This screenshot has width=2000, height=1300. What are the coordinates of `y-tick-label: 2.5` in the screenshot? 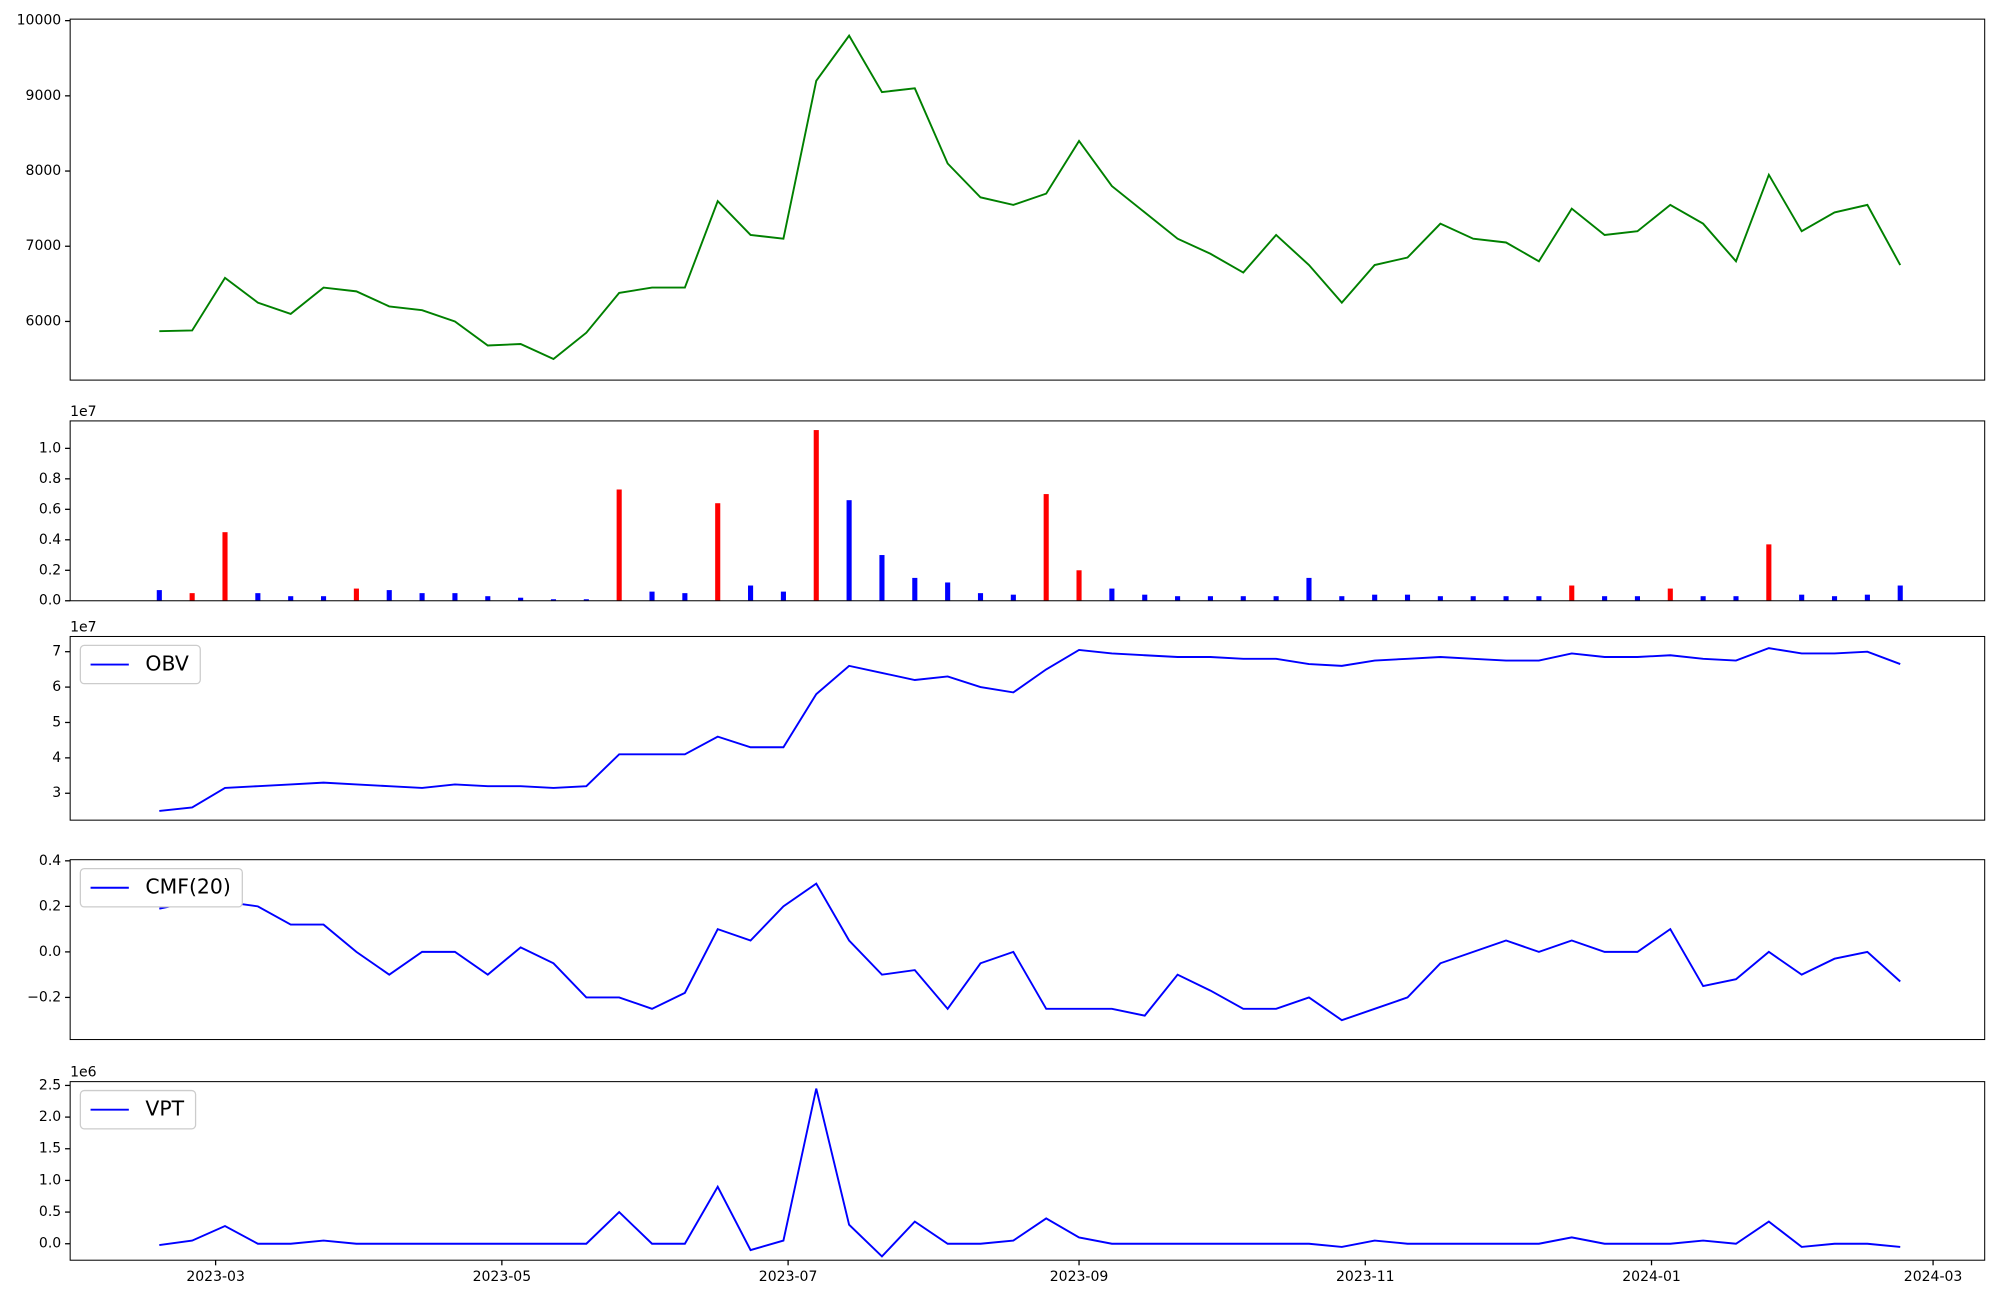 It's located at (50, 1085).